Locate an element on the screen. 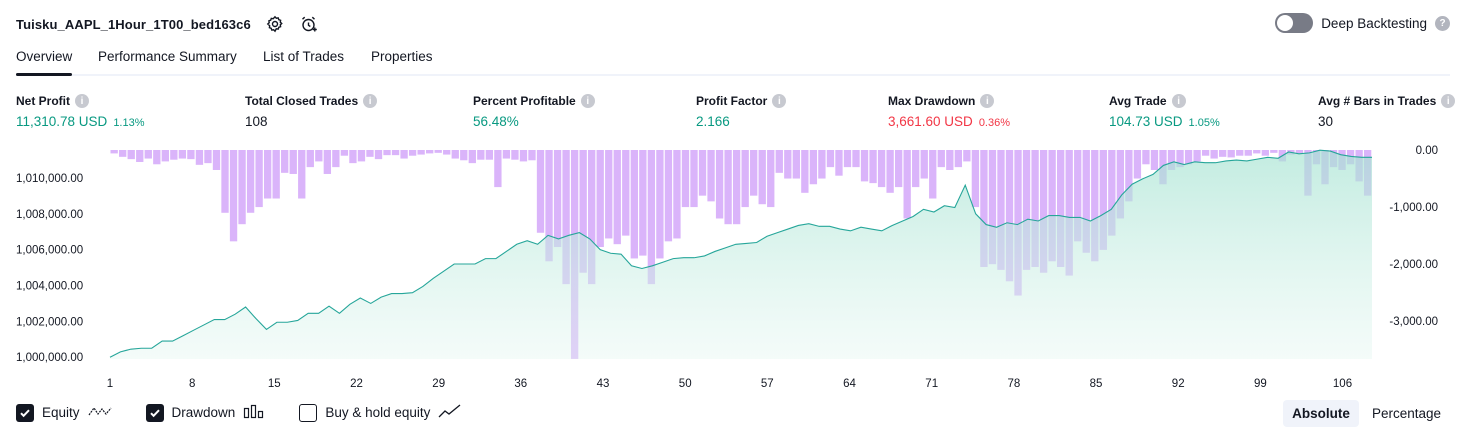 This screenshot has width=1466, height=438. chart-legend: Equity Drawdown Buy & hold equity is located at coordinates (256, 412).